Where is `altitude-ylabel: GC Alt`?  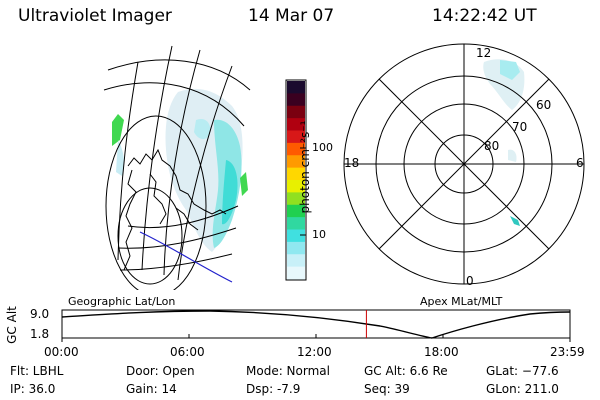 altitude-ylabel: GC Alt is located at coordinates (12, 325).